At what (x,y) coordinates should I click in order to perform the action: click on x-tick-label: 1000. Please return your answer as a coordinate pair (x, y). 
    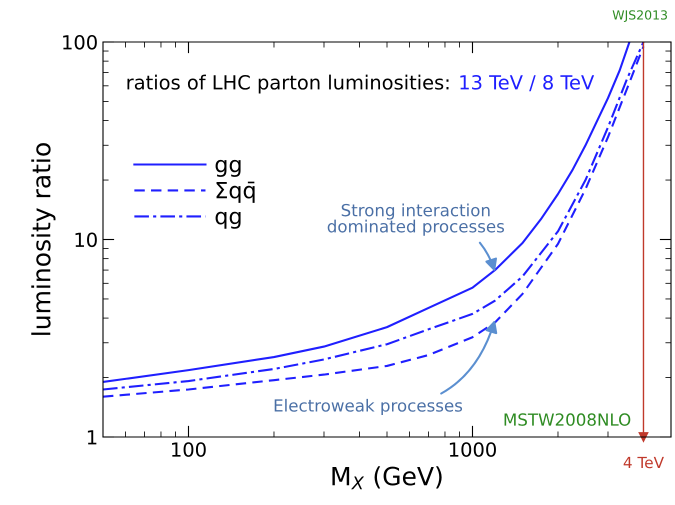
    Looking at the image, I should click on (473, 449).